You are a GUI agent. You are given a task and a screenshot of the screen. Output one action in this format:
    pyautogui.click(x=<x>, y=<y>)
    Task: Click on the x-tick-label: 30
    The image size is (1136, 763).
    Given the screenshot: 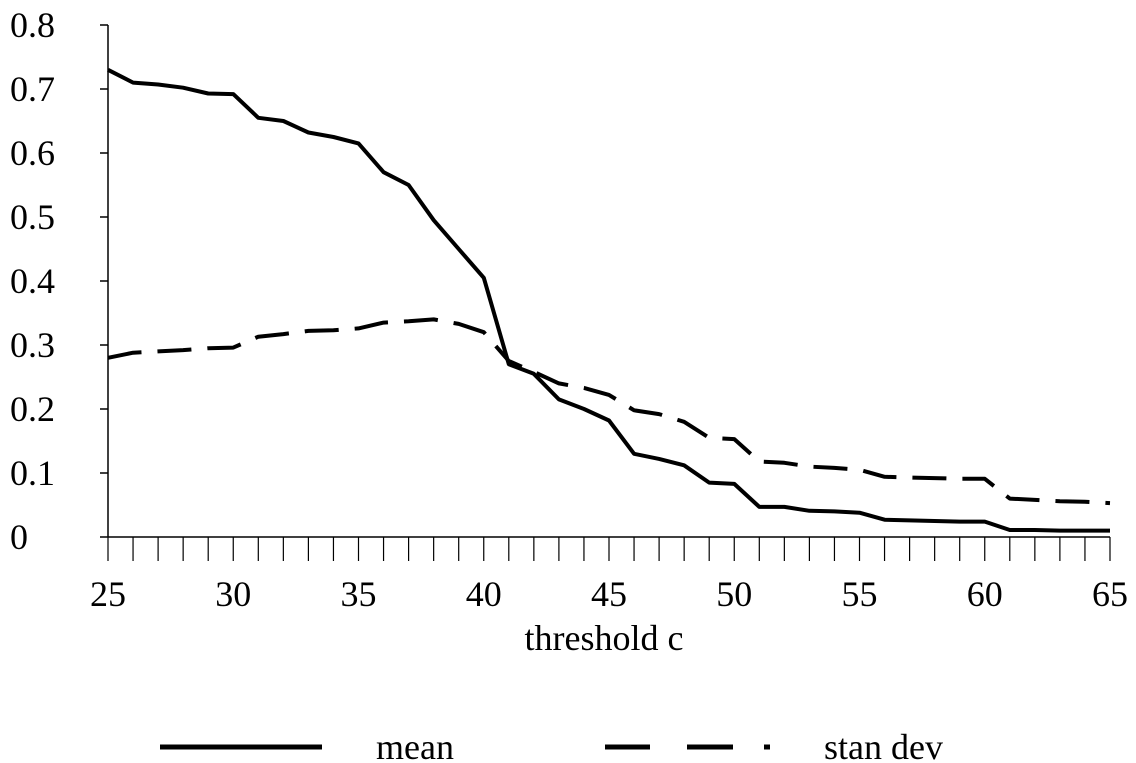 What is the action you would take?
    pyautogui.click(x=233, y=594)
    